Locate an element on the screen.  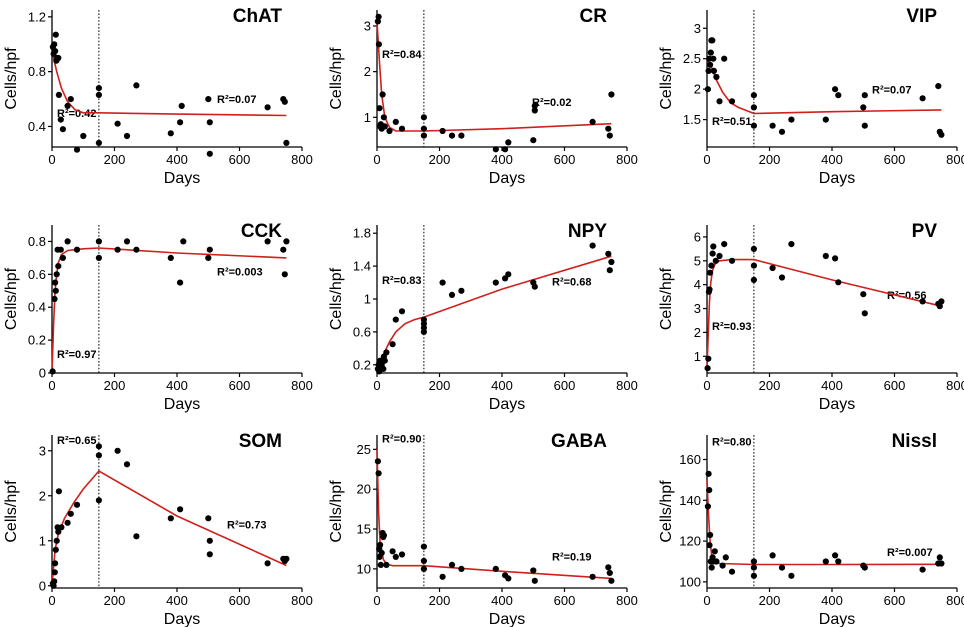
r2-left-label: R²=0.84 is located at coordinates (402, 55).